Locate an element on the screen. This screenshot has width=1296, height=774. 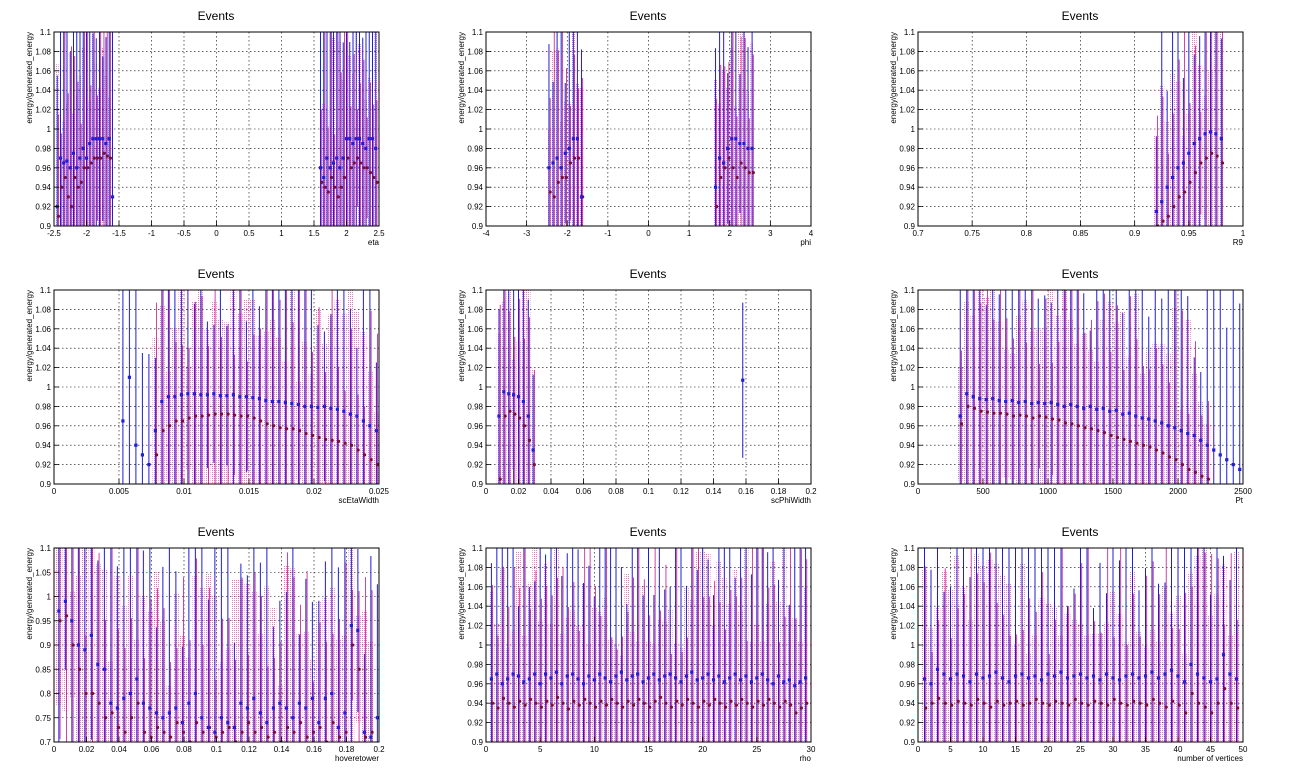
x-tick-label: 20 is located at coordinates (702, 749).